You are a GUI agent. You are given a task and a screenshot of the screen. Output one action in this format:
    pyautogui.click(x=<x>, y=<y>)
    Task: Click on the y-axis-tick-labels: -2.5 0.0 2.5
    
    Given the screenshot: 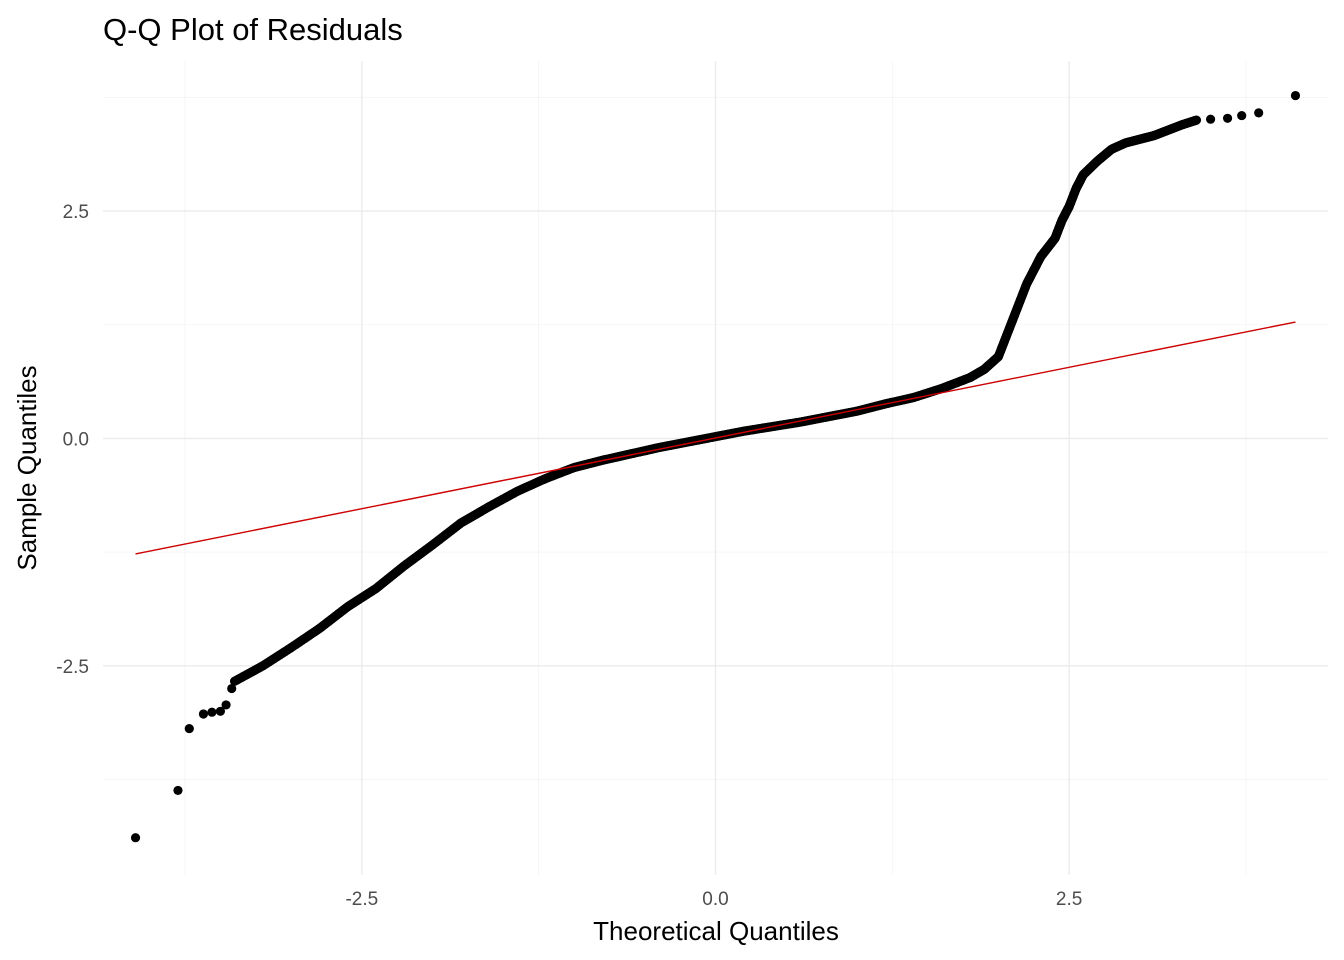 What is the action you would take?
    pyautogui.click(x=72, y=440)
    